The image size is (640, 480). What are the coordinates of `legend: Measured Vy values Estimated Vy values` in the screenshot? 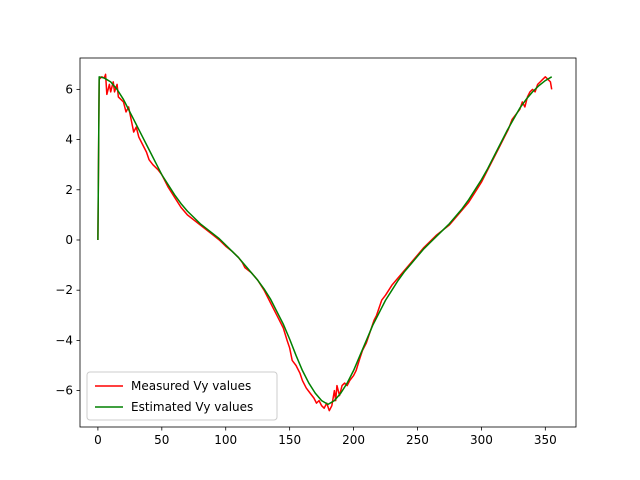 It's located at (182, 396).